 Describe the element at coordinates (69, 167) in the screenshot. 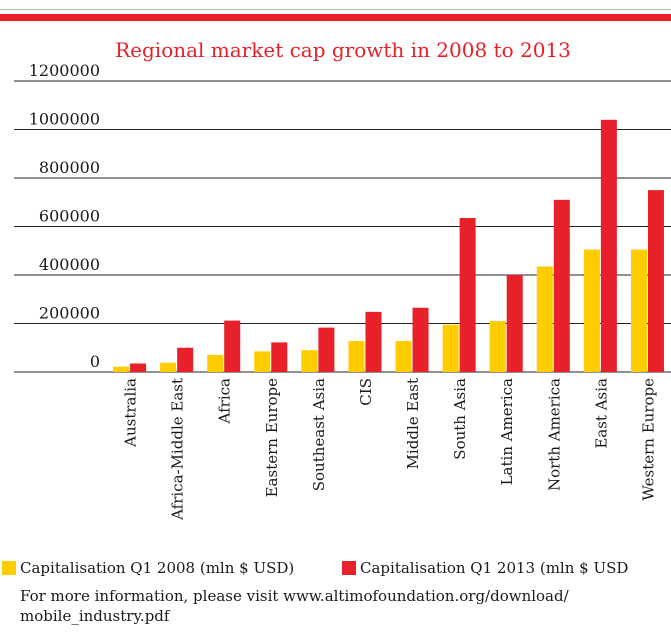

I see `y-tick-label: 800000` at that location.